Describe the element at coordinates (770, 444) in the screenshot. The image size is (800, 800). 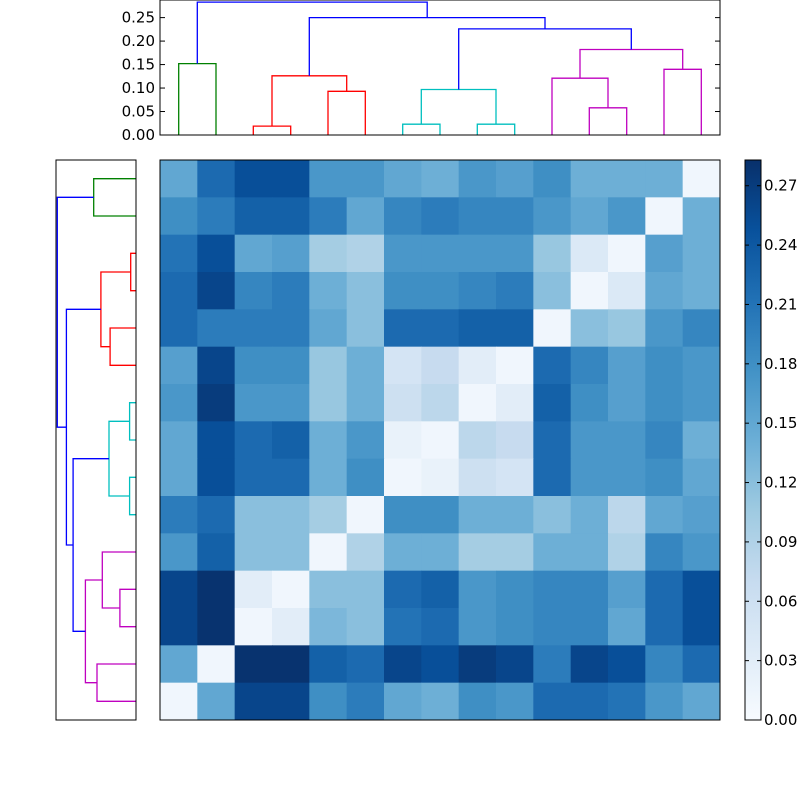
I see `colorbar: 0.00 0.03 0.06 0.09 0.12 0.15 0.18 0.21 0.24 0.27` at that location.